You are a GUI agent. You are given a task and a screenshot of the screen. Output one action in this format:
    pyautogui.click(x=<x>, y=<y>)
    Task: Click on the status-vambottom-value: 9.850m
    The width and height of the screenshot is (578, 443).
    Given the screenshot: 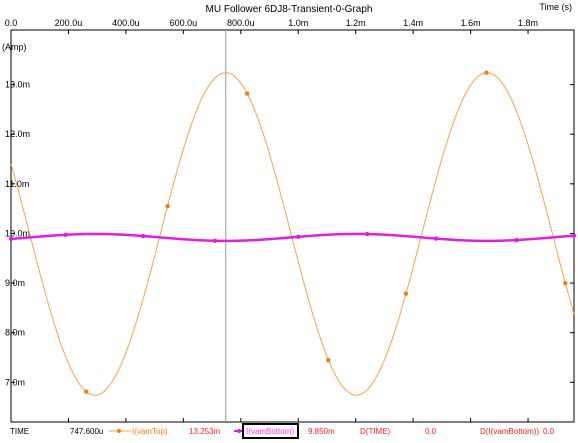 What is the action you would take?
    pyautogui.click(x=321, y=431)
    